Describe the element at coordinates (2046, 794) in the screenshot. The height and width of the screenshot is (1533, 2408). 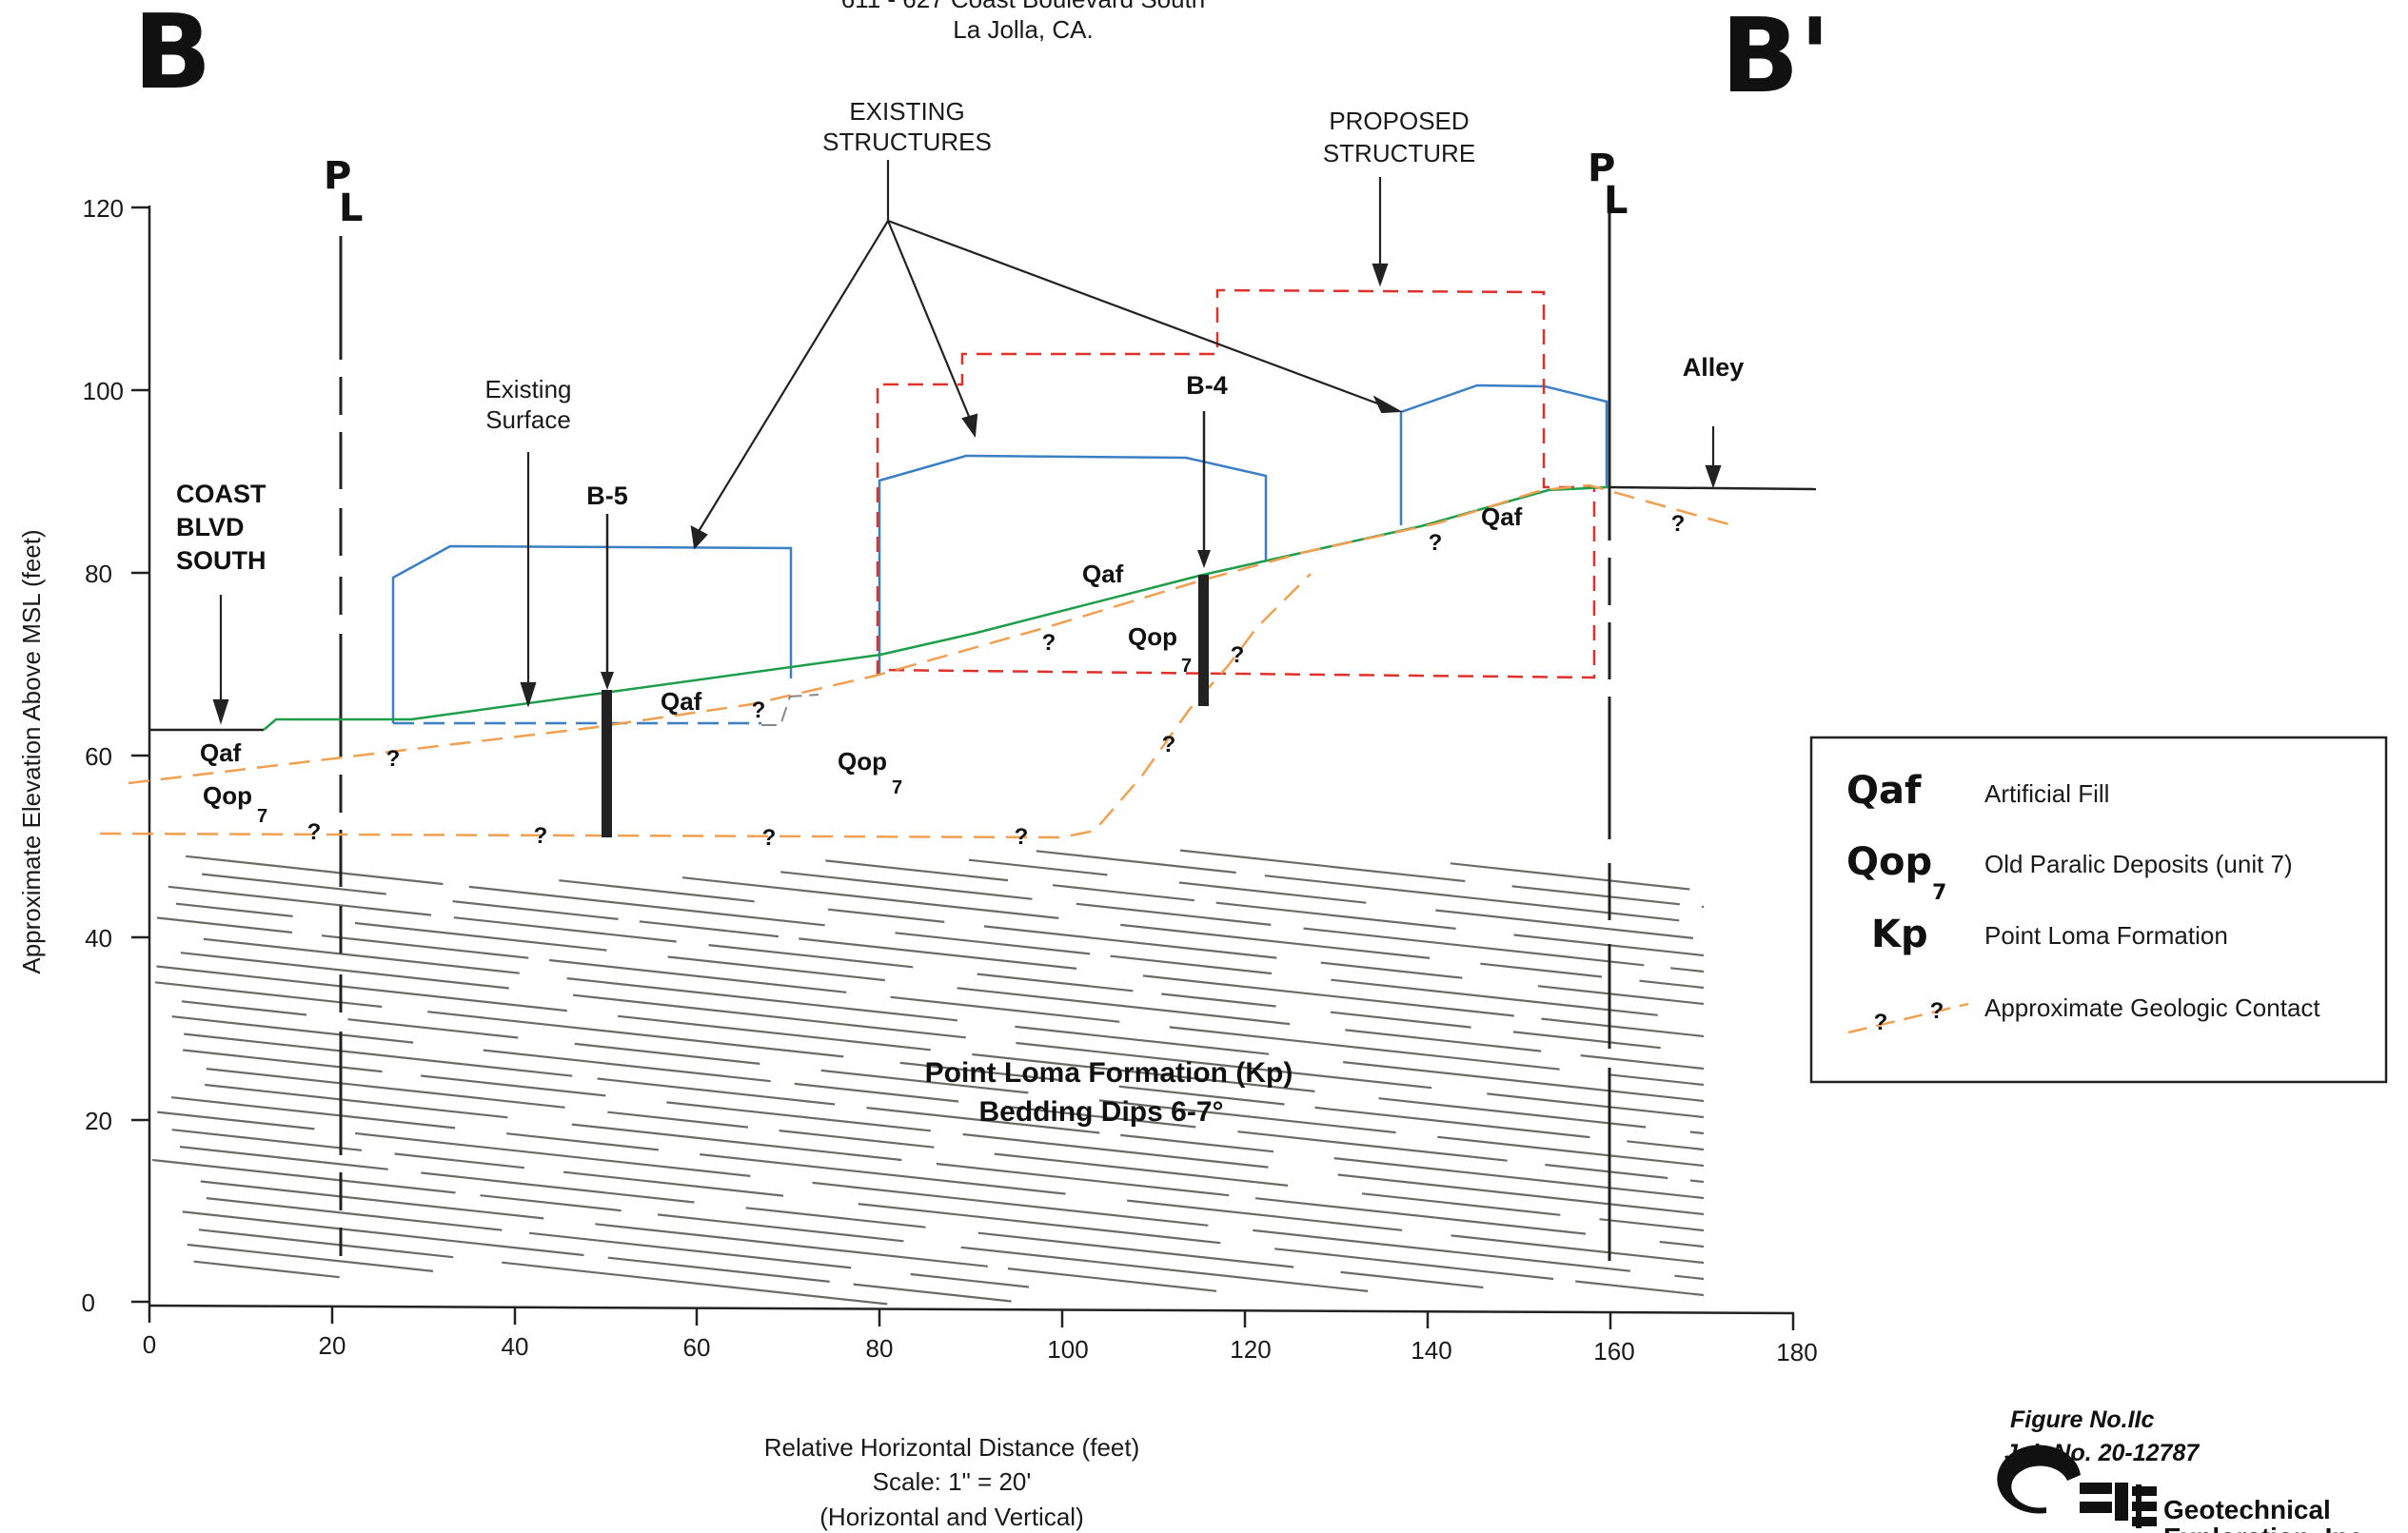
I see `legend-description: Artificial Fill` at that location.